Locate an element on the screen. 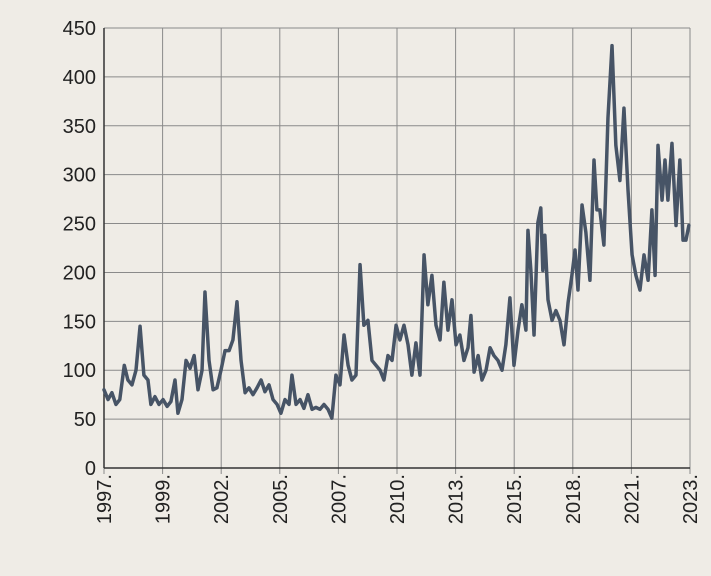 The width and height of the screenshot is (711, 576). y-tick-label: 50 is located at coordinates (85, 420).